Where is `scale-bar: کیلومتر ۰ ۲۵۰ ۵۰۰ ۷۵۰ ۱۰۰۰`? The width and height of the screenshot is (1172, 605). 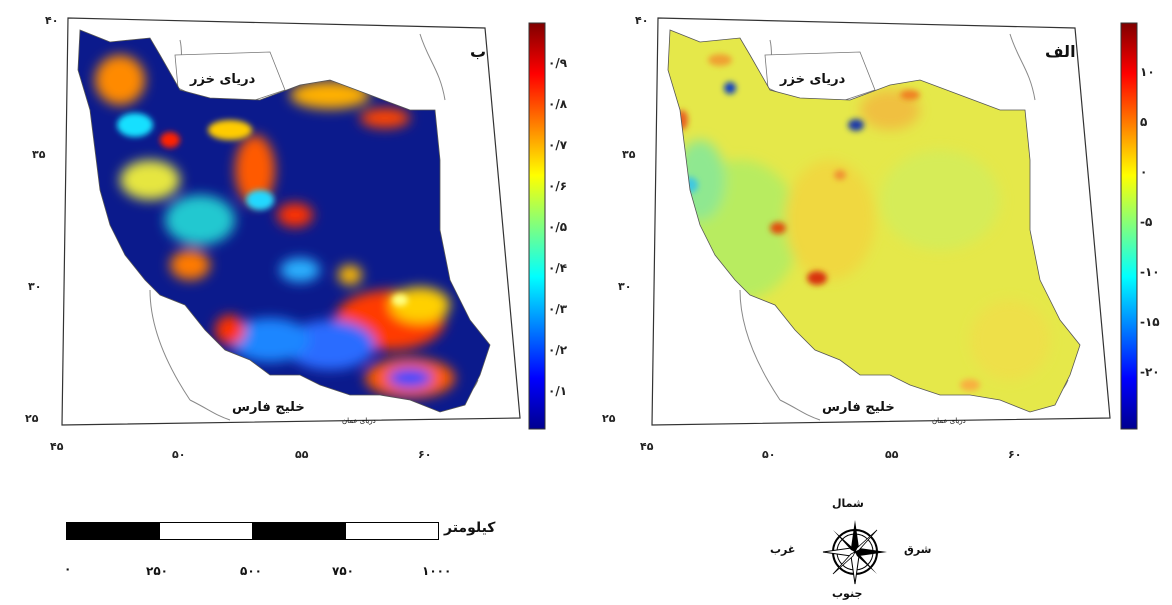
scale-bar: کیلومتر ۰ ۲۵۰ ۵۰۰ ۷۵۰ ۱۰۰۰ is located at coordinates (280, 550).